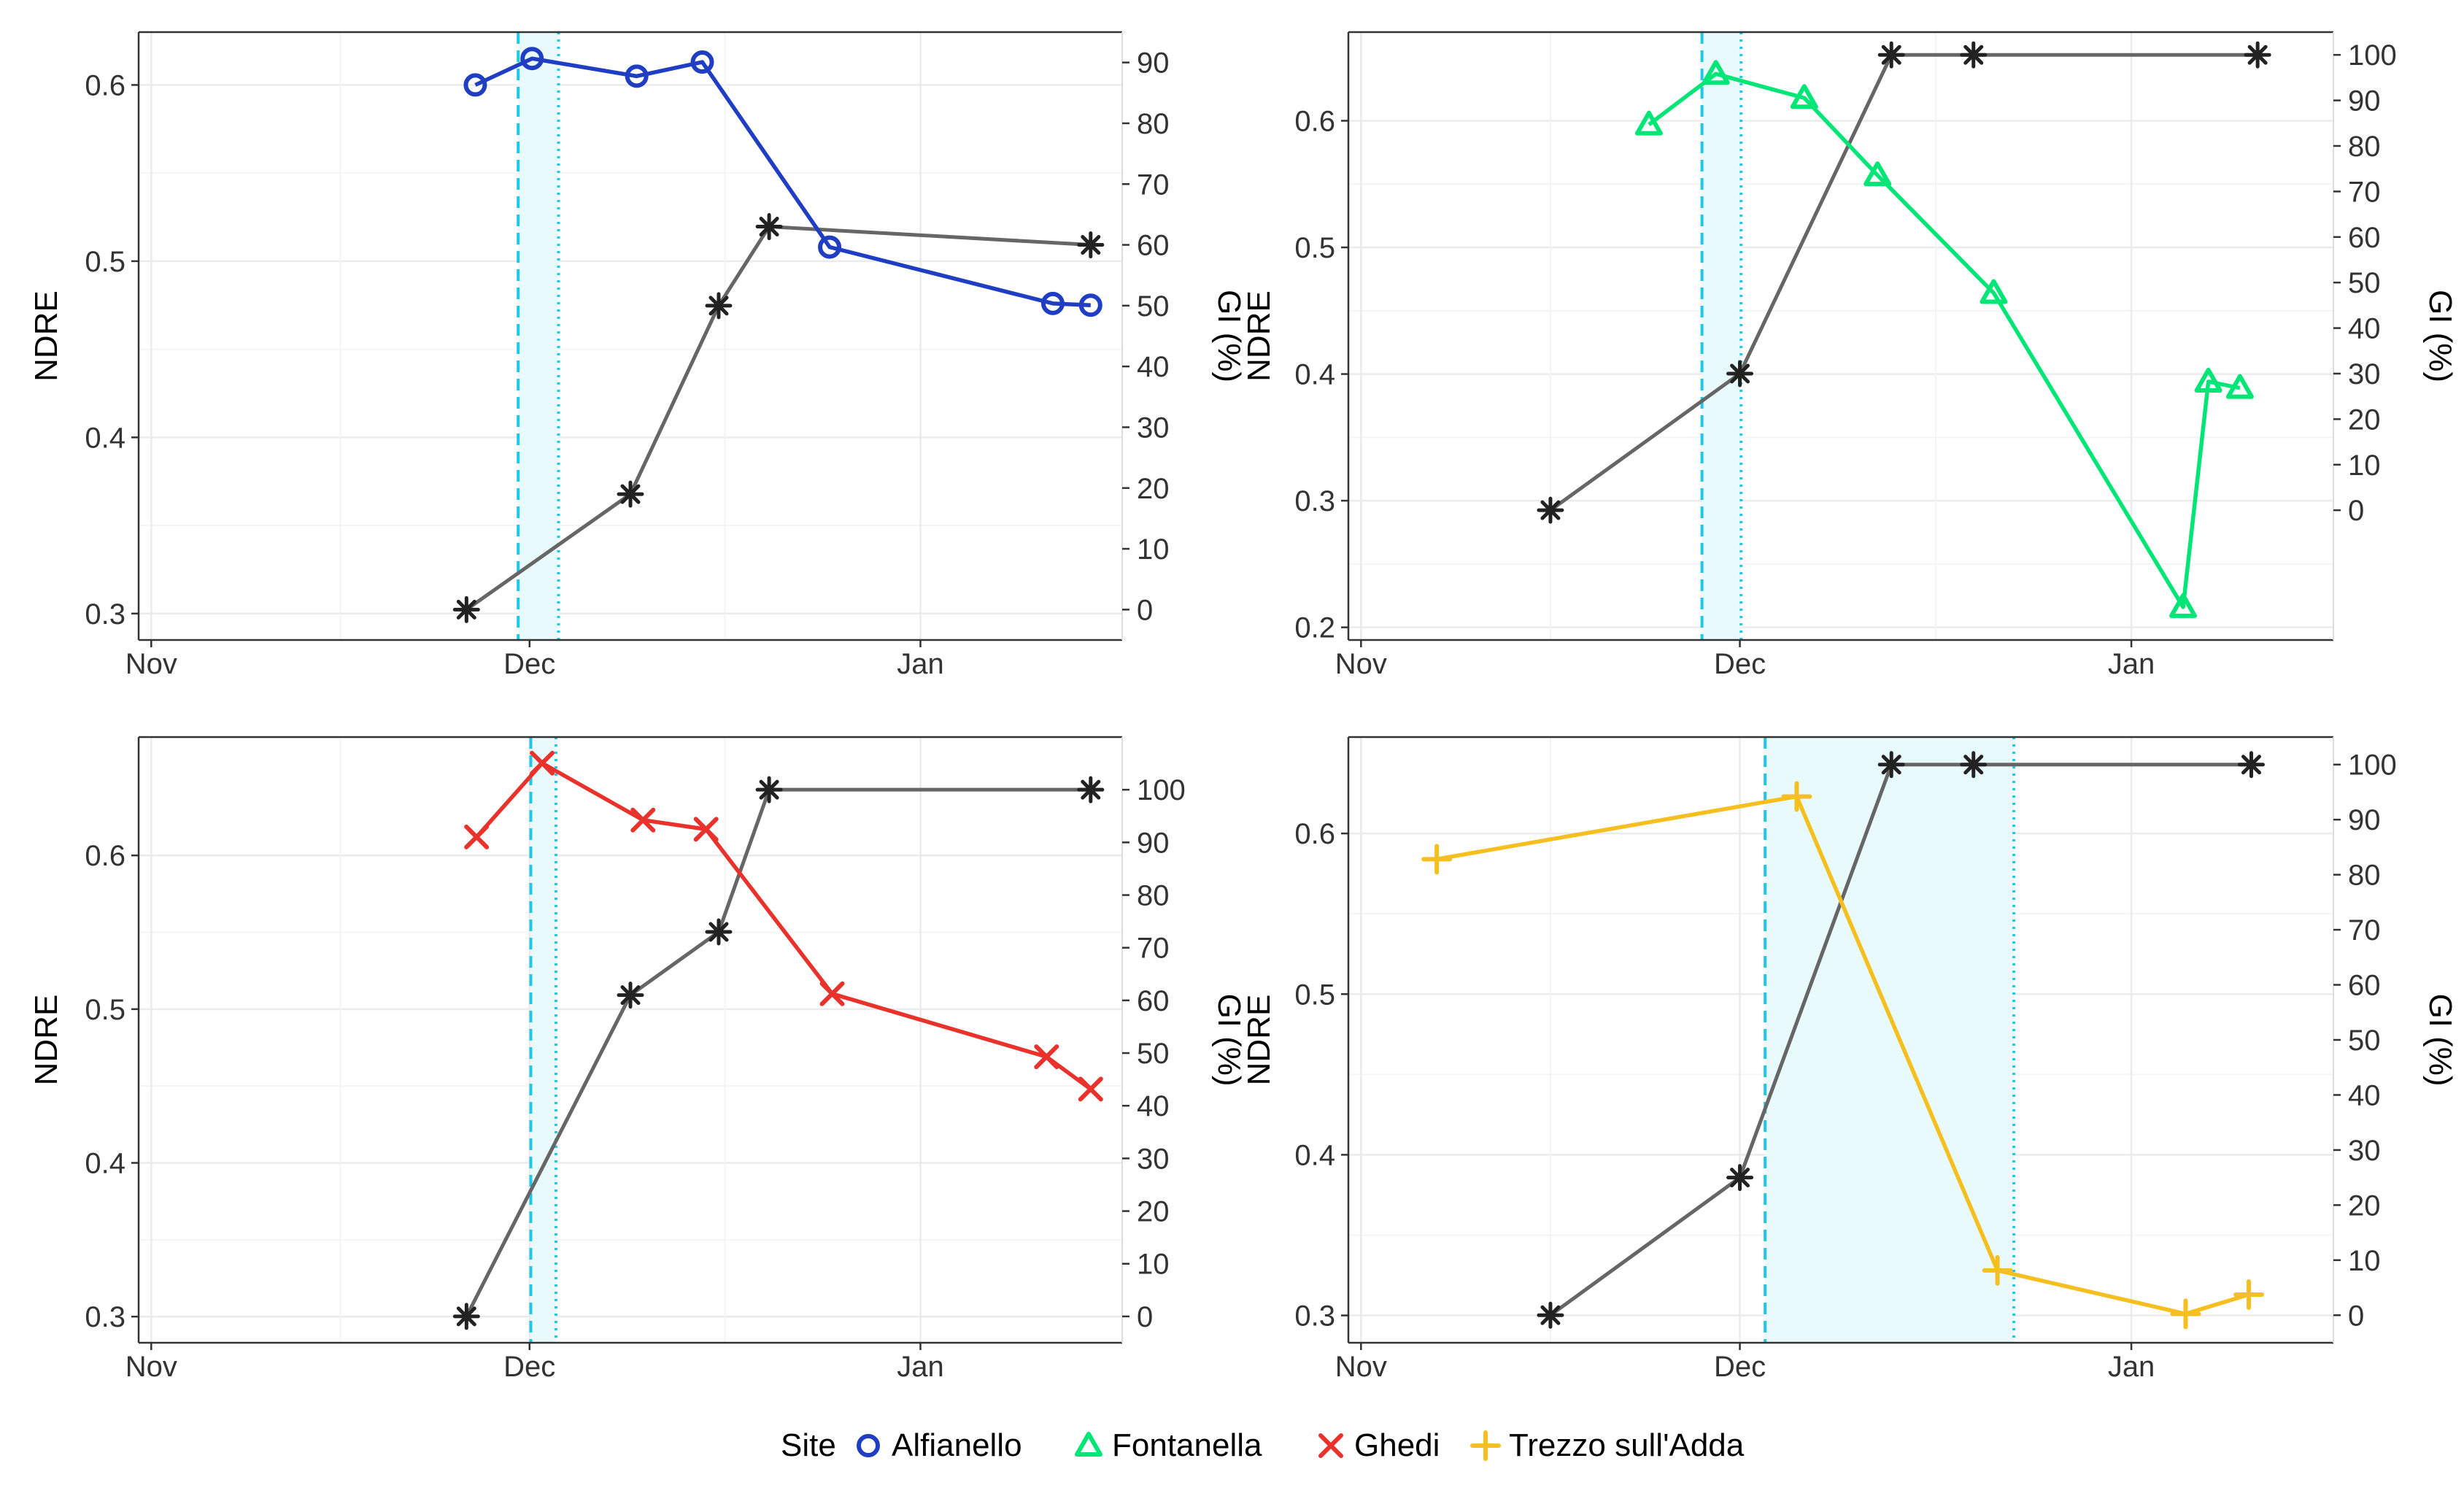  What do you see at coordinates (1314, 248) in the screenshot?
I see `y-tick-label: 0.5` at bounding box center [1314, 248].